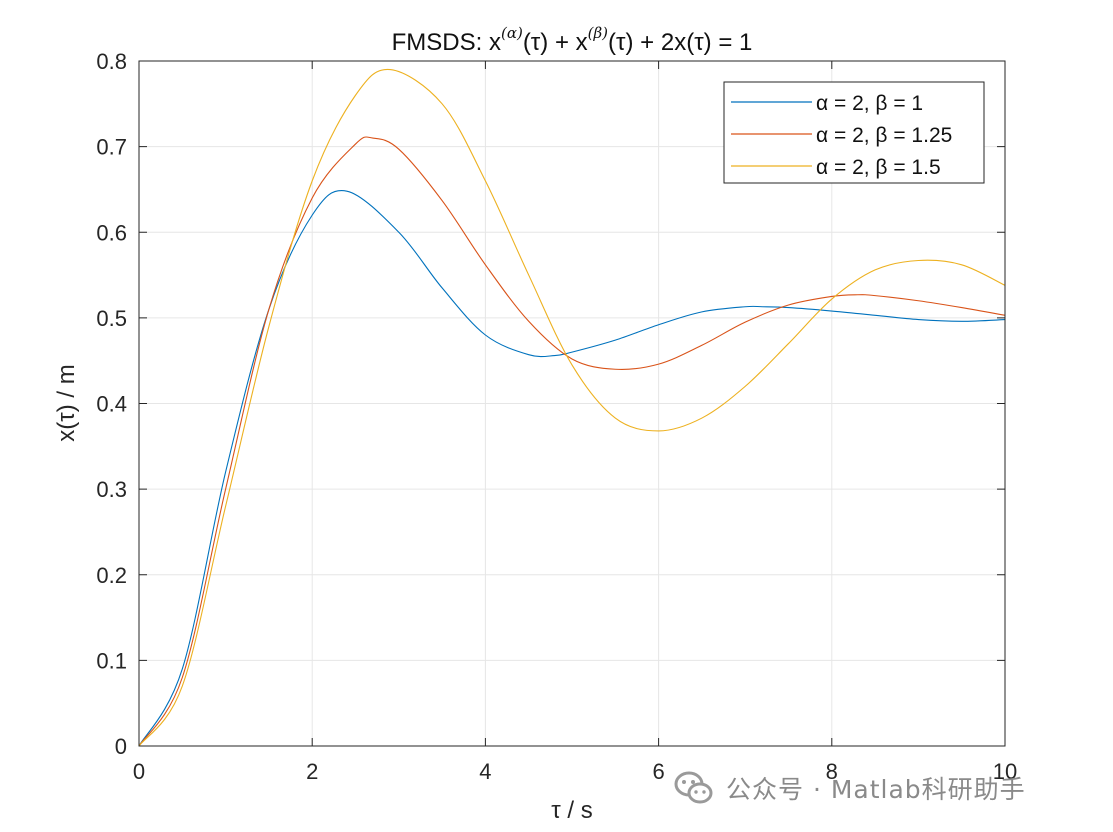  What do you see at coordinates (111, 318) in the screenshot?
I see `y-tick-label: 0.5` at bounding box center [111, 318].